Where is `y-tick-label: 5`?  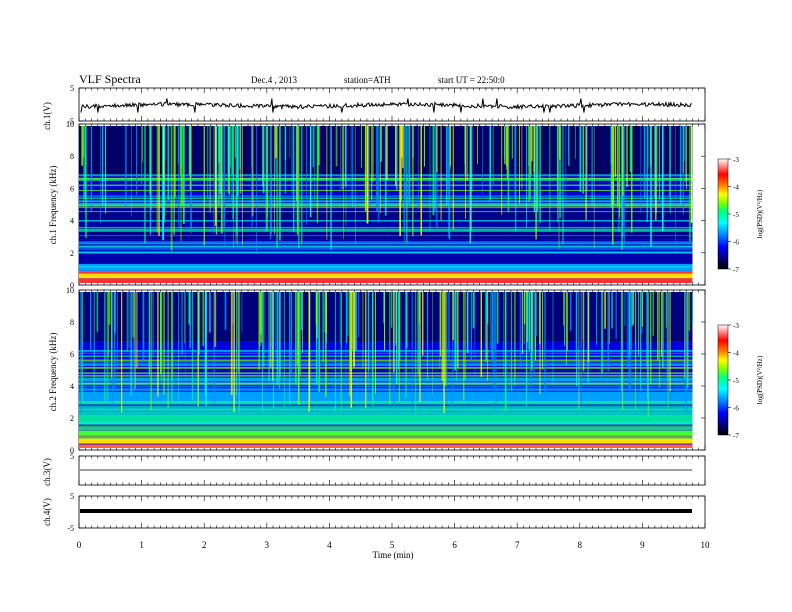
y-tick-label: 5 is located at coordinates (72, 456).